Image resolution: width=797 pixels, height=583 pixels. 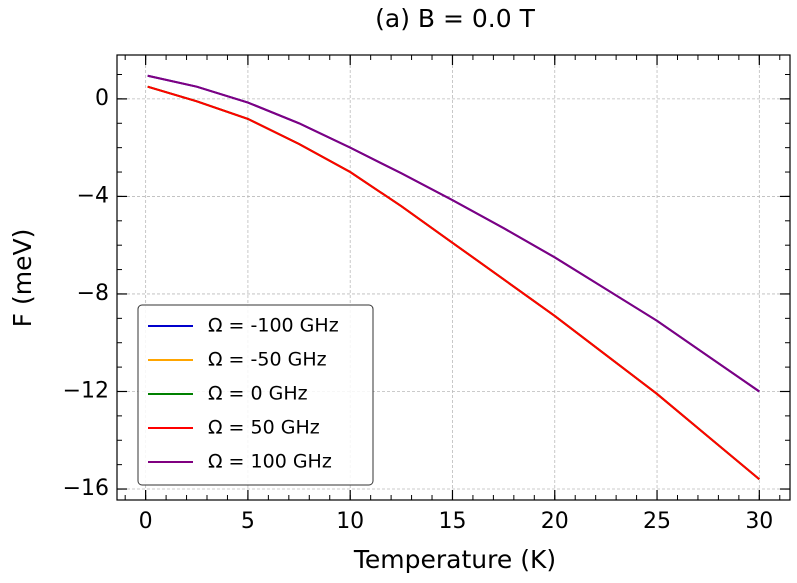 What do you see at coordinates (455, 18) in the screenshot?
I see `chart-title: (a) B = 0.0 T` at bounding box center [455, 18].